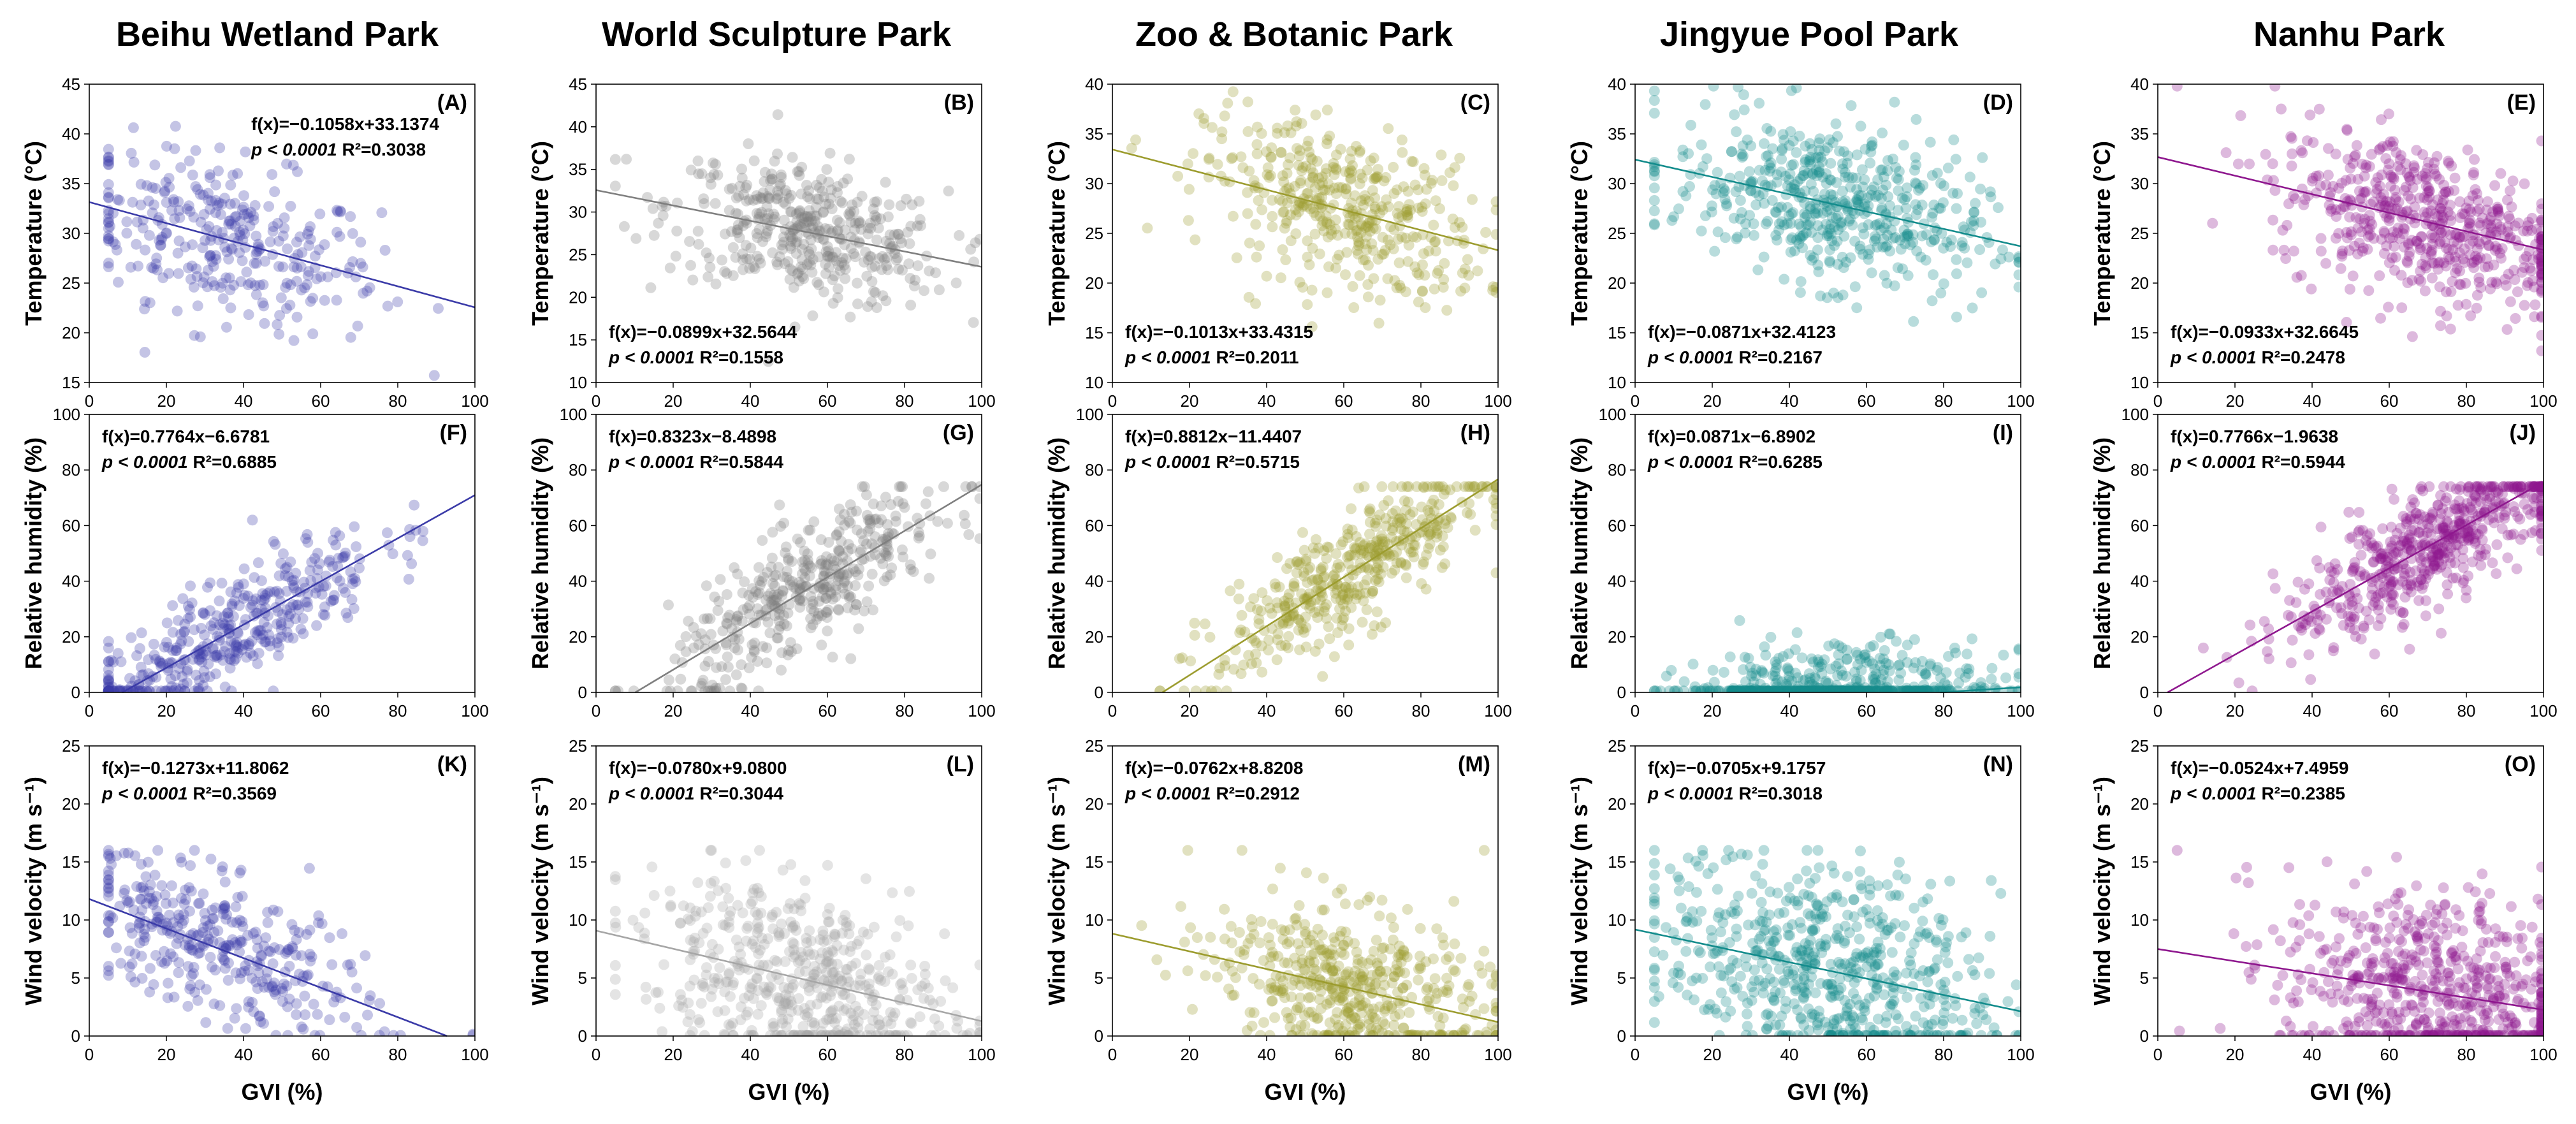 This screenshot has height=1124, width=2576. I want to click on data-points, so click(2357, 220).